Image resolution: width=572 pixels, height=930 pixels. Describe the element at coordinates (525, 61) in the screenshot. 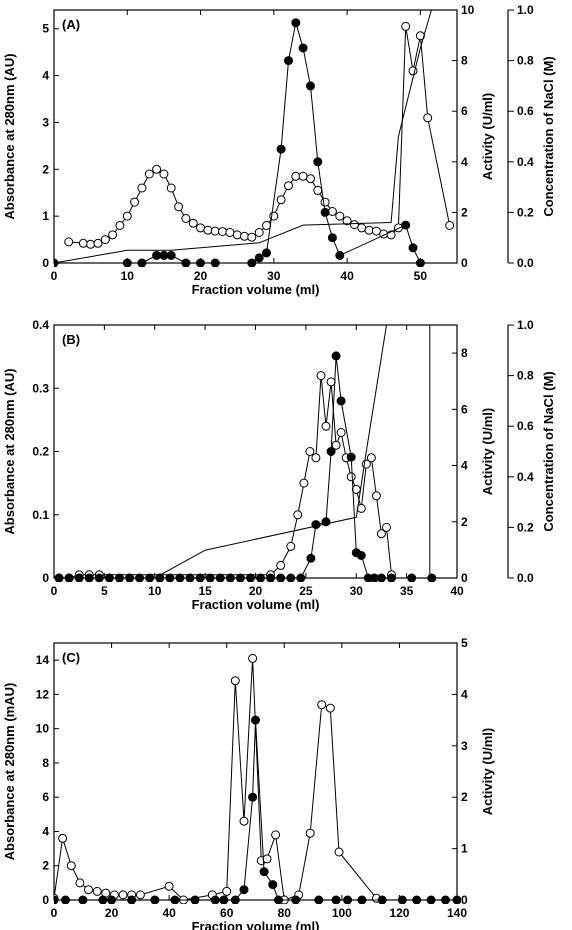

I see `panel-a-y3-tick-label: 0.8` at that location.